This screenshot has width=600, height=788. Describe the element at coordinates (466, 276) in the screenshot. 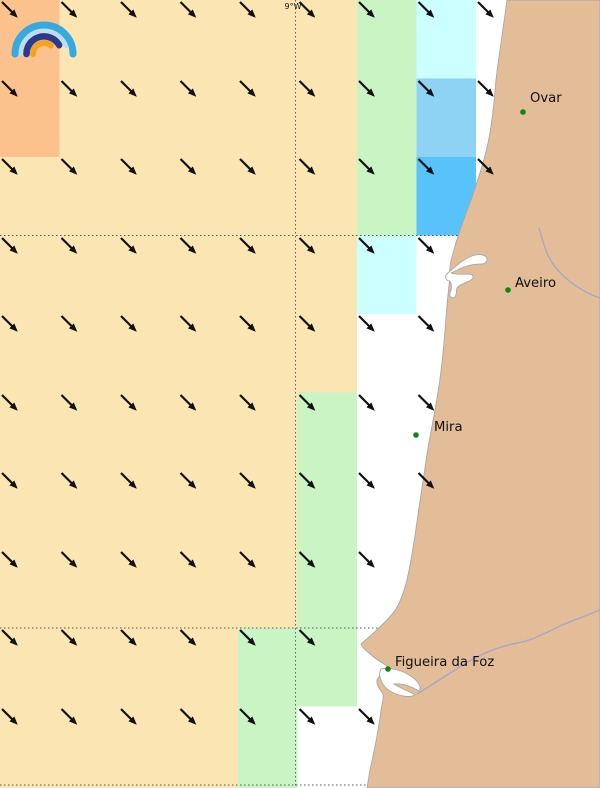

I see `aveiro-lagoon` at that location.